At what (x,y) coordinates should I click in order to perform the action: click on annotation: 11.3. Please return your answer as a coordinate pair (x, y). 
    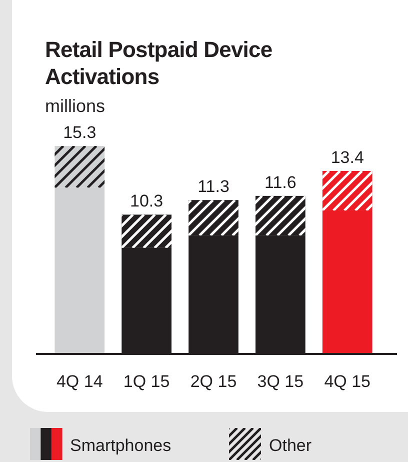
    Looking at the image, I should click on (214, 186).